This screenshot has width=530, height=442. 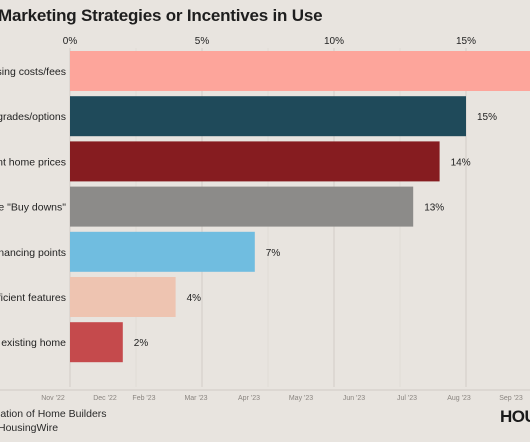 I want to click on bottom-axis-label: May '23, so click(x=301, y=398).